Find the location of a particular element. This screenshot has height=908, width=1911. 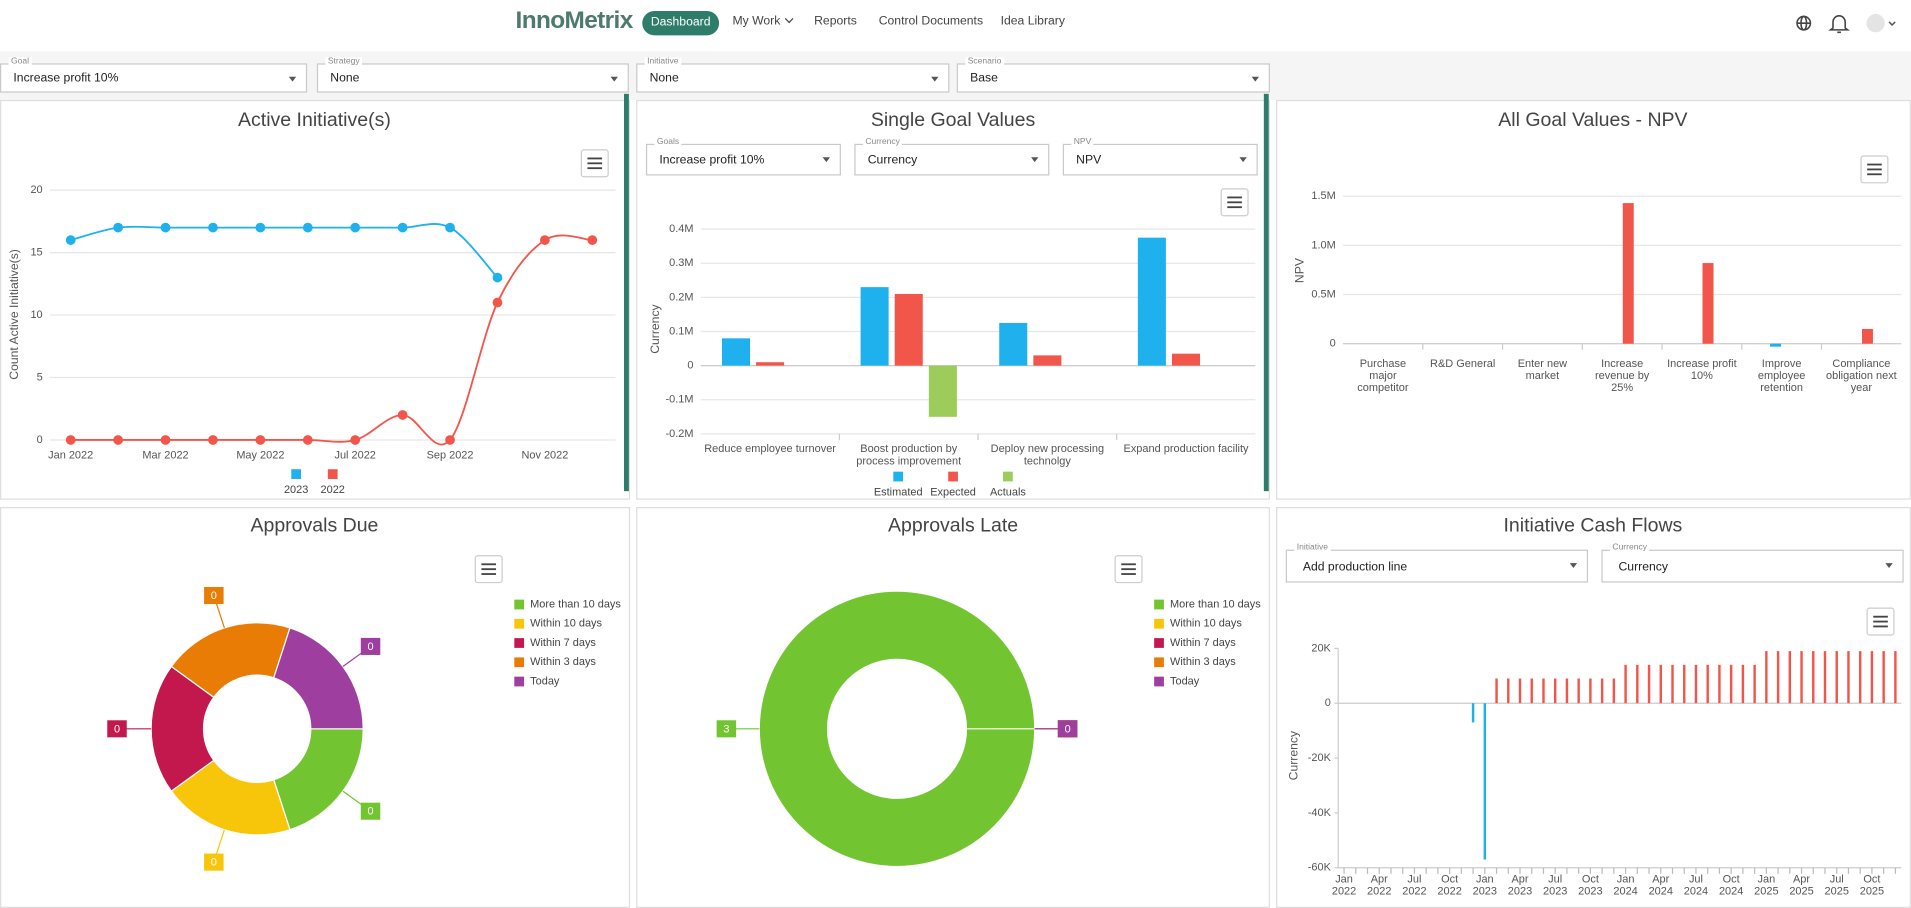

filter-select: Initiative None is located at coordinates (793, 75).